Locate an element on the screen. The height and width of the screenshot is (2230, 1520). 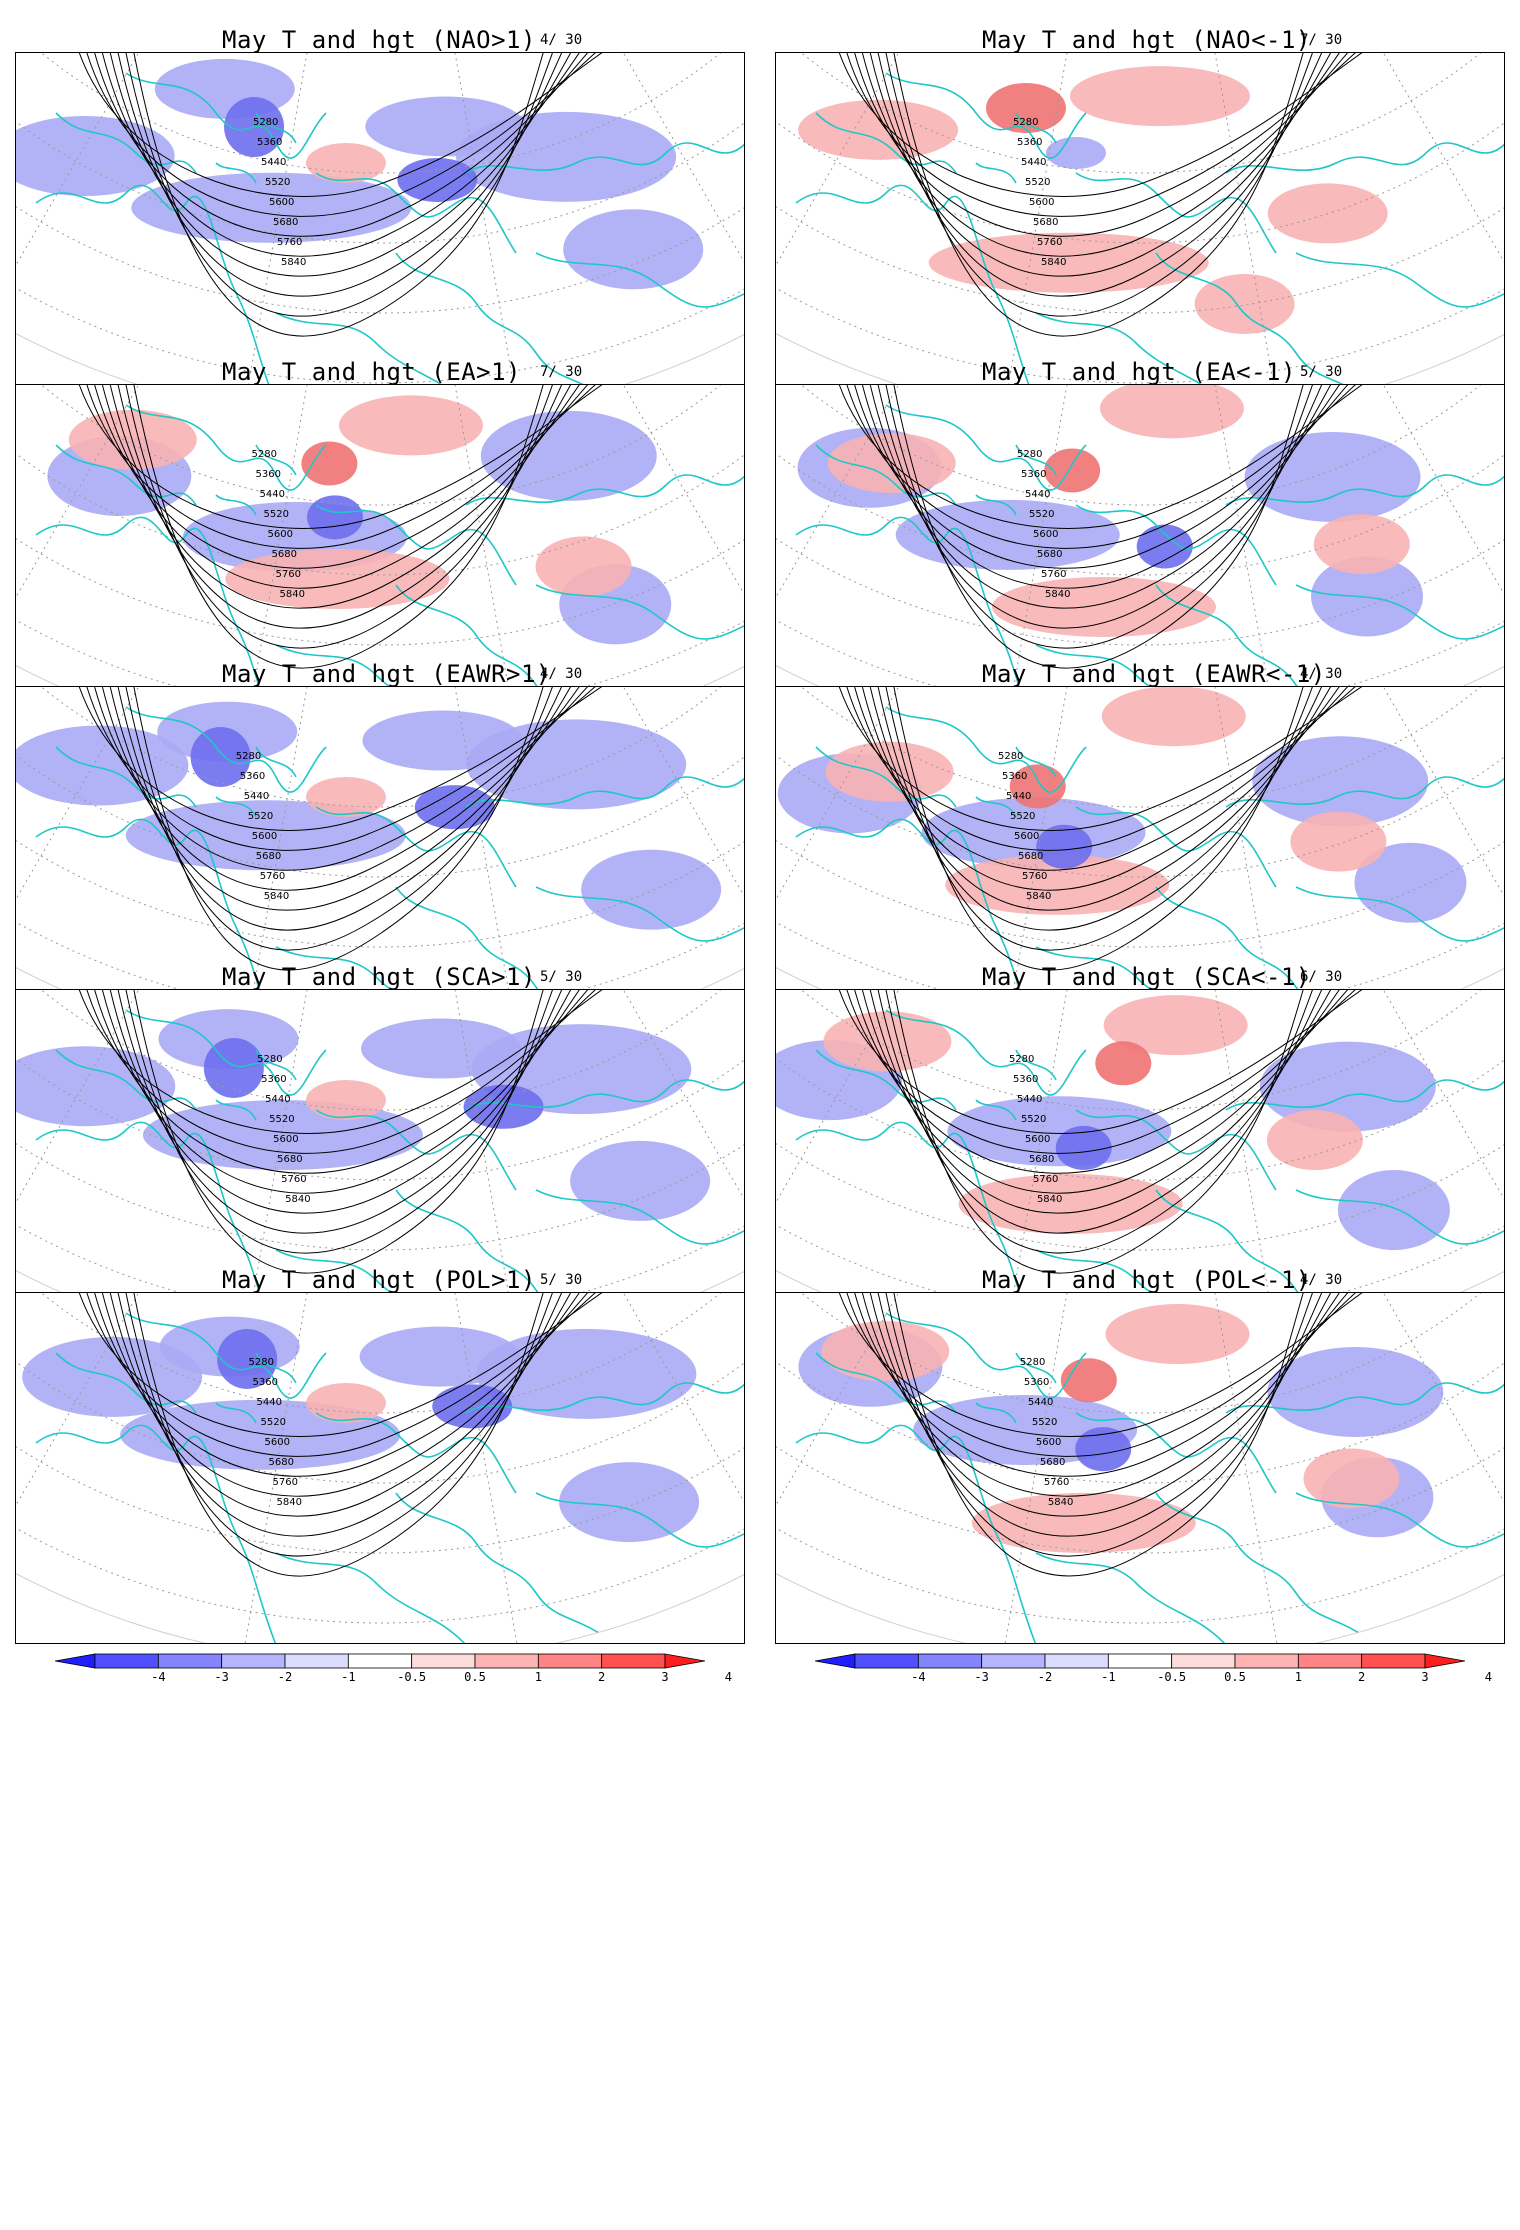
panel-title-text: May T and hgt (POL>1) is located at coordinates (379, 1280).